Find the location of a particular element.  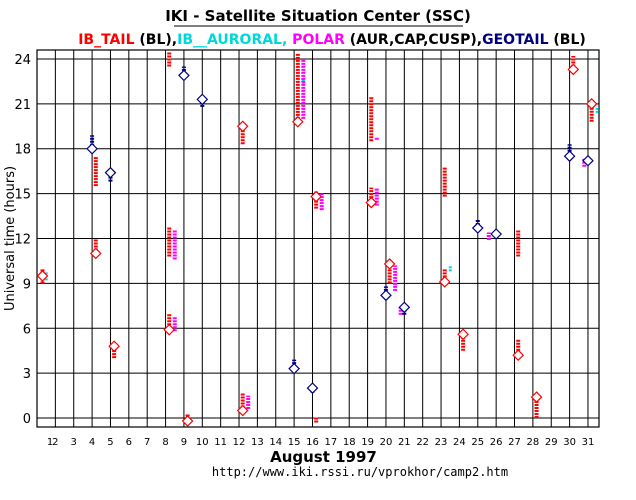

x-tick-label: 21 is located at coordinates (404, 442).